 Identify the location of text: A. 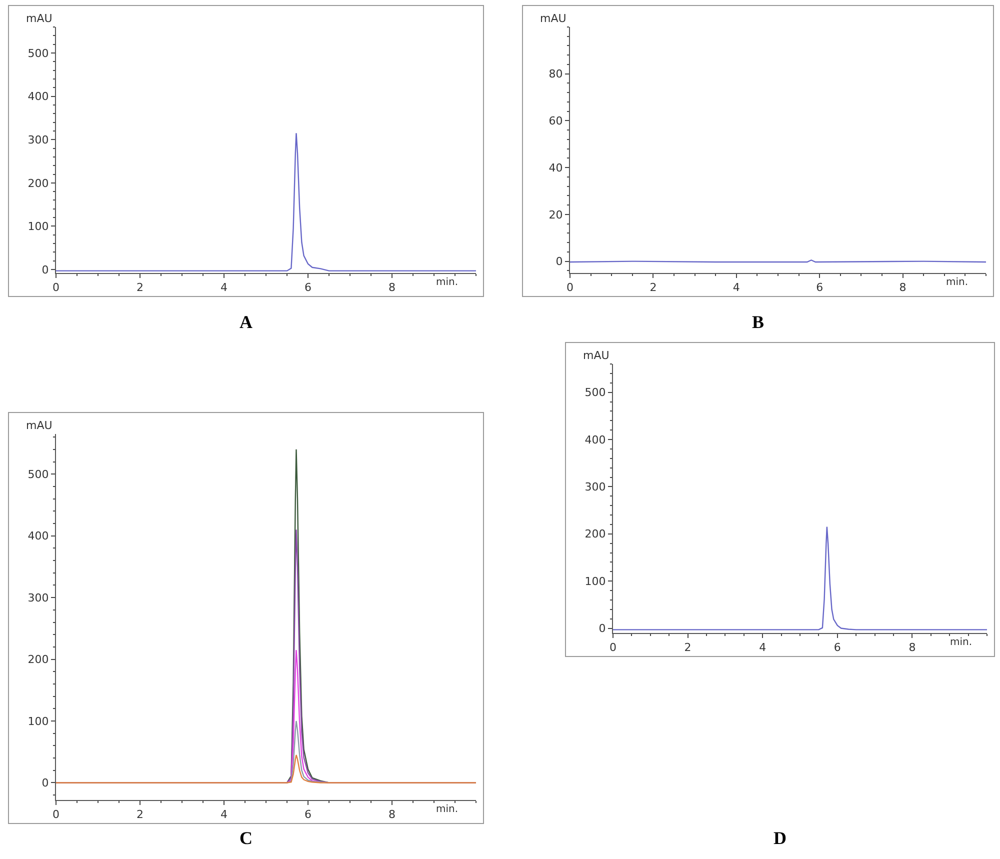
(246, 322).